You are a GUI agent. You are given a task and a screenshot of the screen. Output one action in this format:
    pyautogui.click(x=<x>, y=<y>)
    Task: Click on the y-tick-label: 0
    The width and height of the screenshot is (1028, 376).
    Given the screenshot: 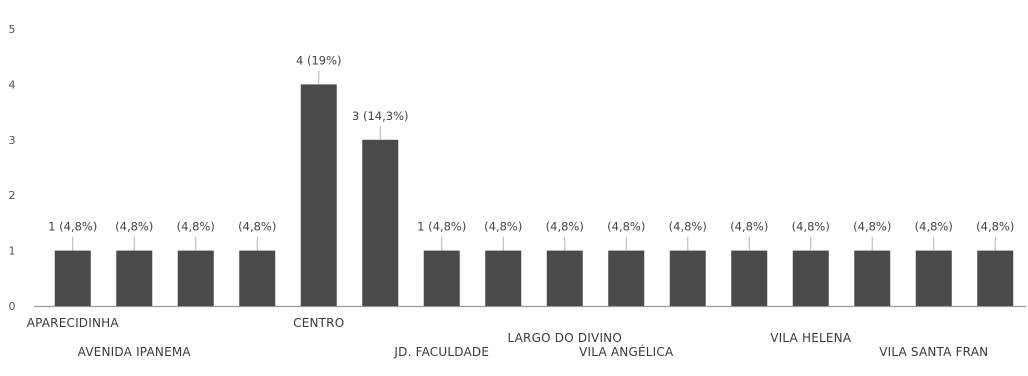 What is the action you would take?
    pyautogui.click(x=12, y=306)
    